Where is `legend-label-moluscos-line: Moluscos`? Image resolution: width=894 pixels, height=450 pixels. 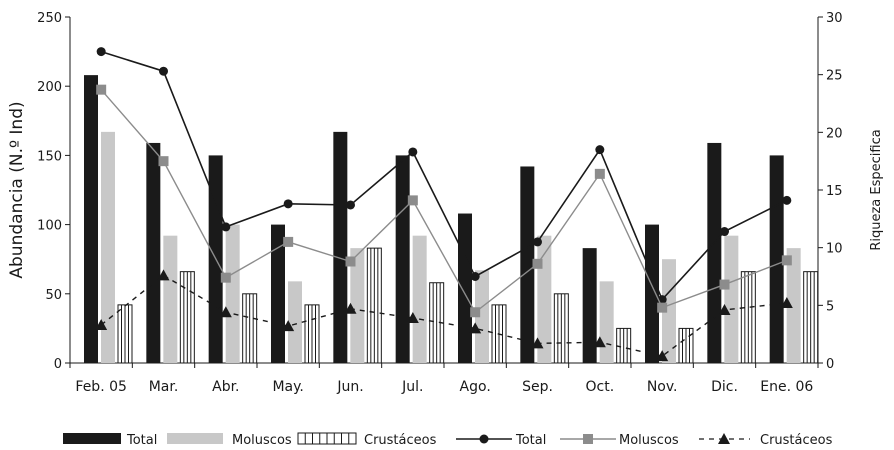 legend-label-moluscos-line: Moluscos is located at coordinates (649, 440).